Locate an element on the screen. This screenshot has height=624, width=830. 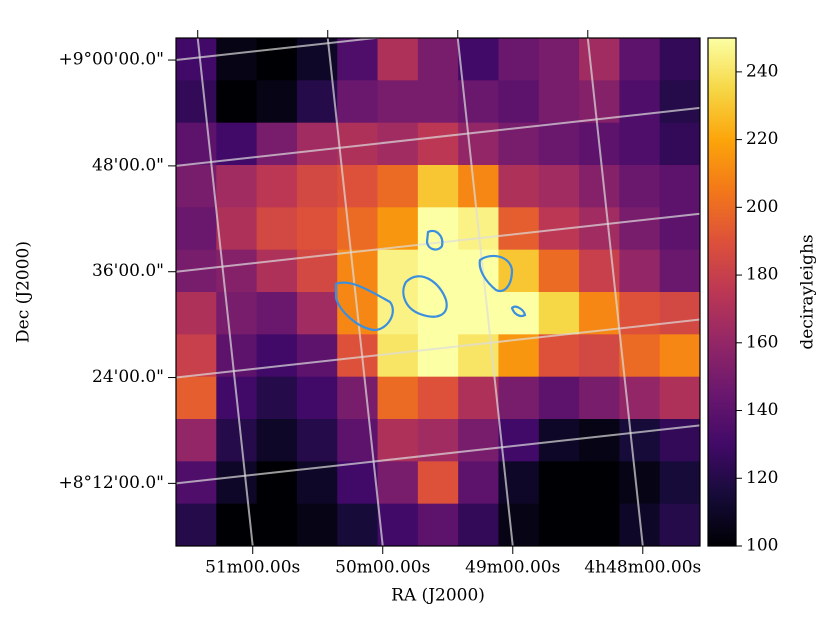
y-tick-label: +9°00'00.0" is located at coordinates (111, 60).